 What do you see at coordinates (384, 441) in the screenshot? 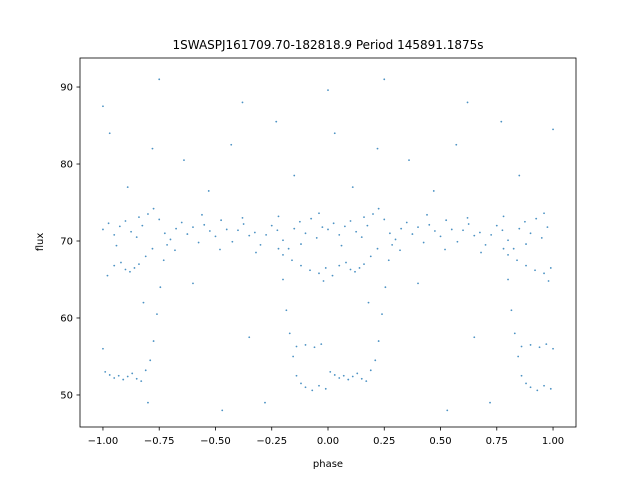
I see `x-tick-label: 0.25` at bounding box center [384, 441].